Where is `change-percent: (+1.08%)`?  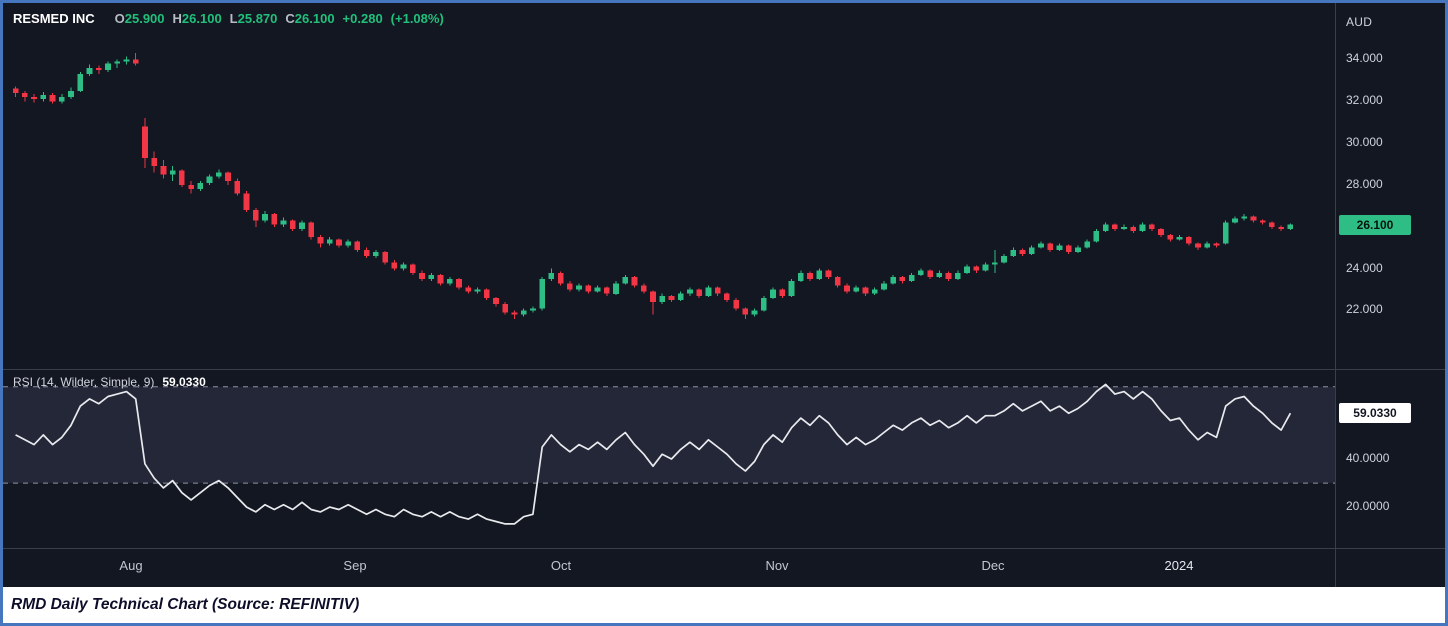
change-percent: (+1.08%) is located at coordinates (417, 18).